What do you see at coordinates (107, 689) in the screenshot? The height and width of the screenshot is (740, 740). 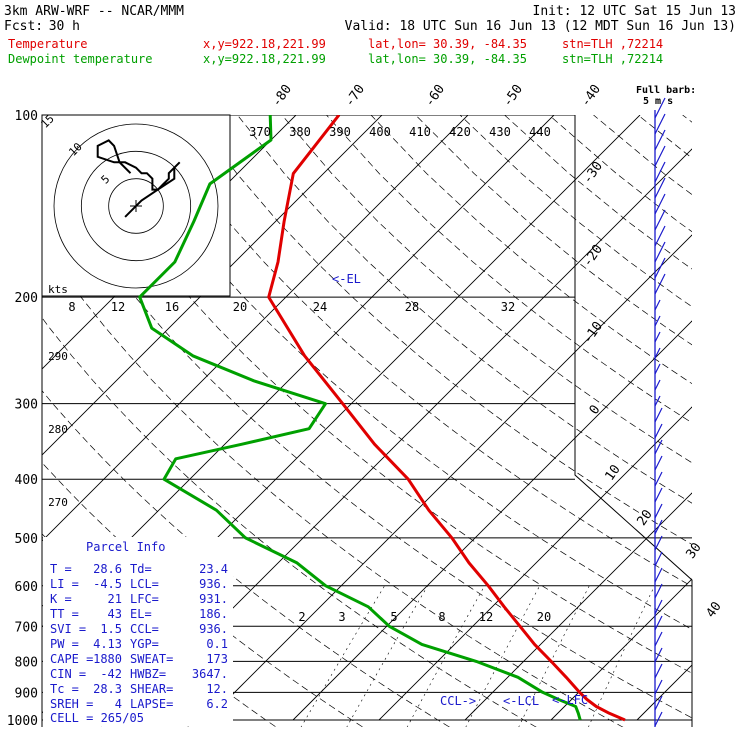 I see `parcel-param-value: 28.3` at bounding box center [107, 689].